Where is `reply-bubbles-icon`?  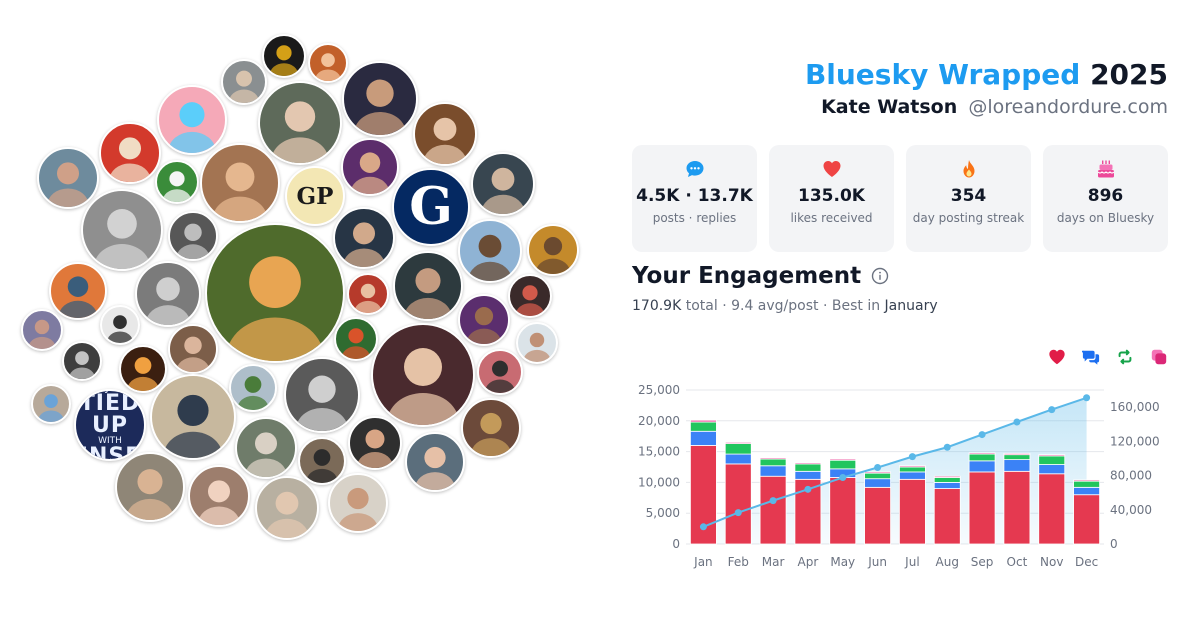 reply-bubbles-icon is located at coordinates (1091, 357).